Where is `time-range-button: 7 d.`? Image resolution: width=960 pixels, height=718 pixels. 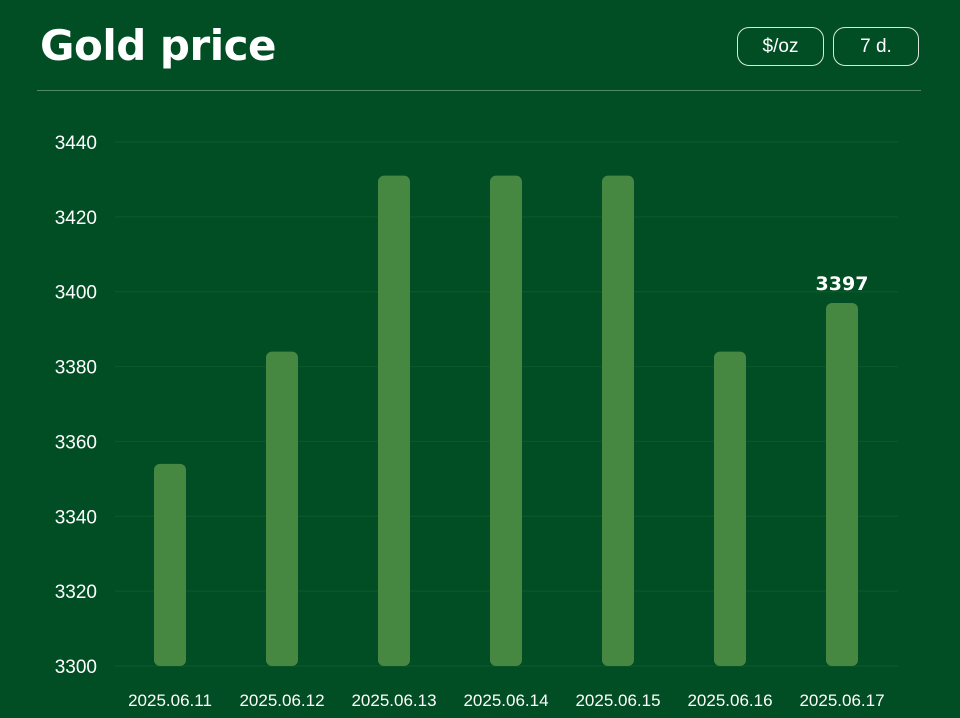
time-range-button: 7 d. is located at coordinates (876, 46).